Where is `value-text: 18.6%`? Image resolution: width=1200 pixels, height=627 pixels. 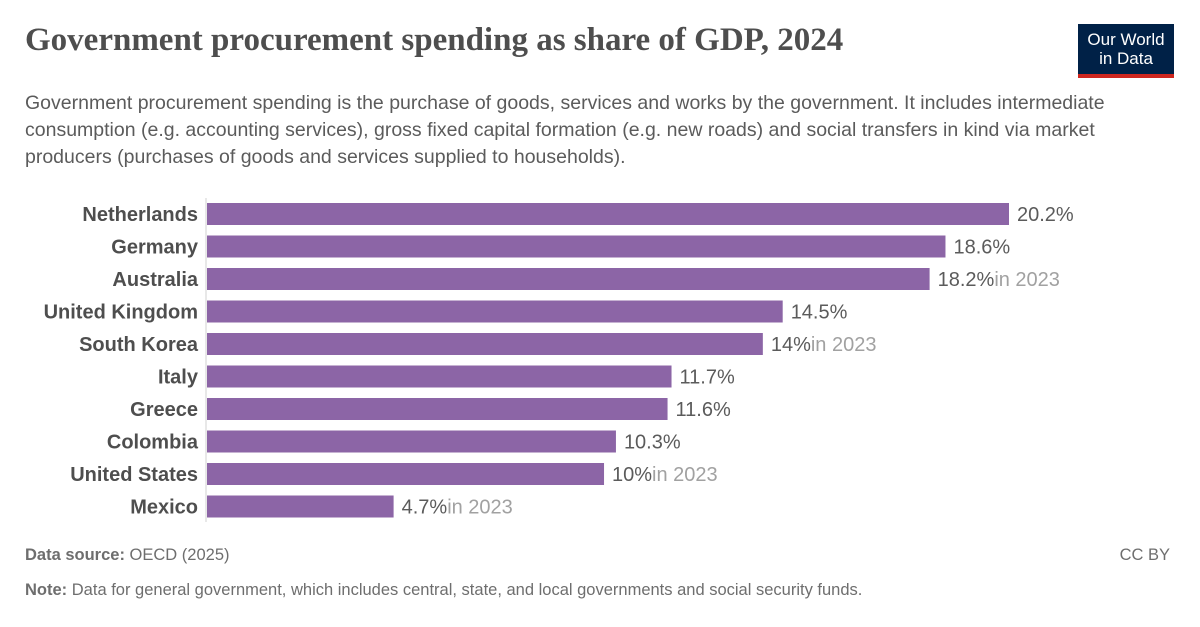 value-text: 18.6% is located at coordinates (981, 248).